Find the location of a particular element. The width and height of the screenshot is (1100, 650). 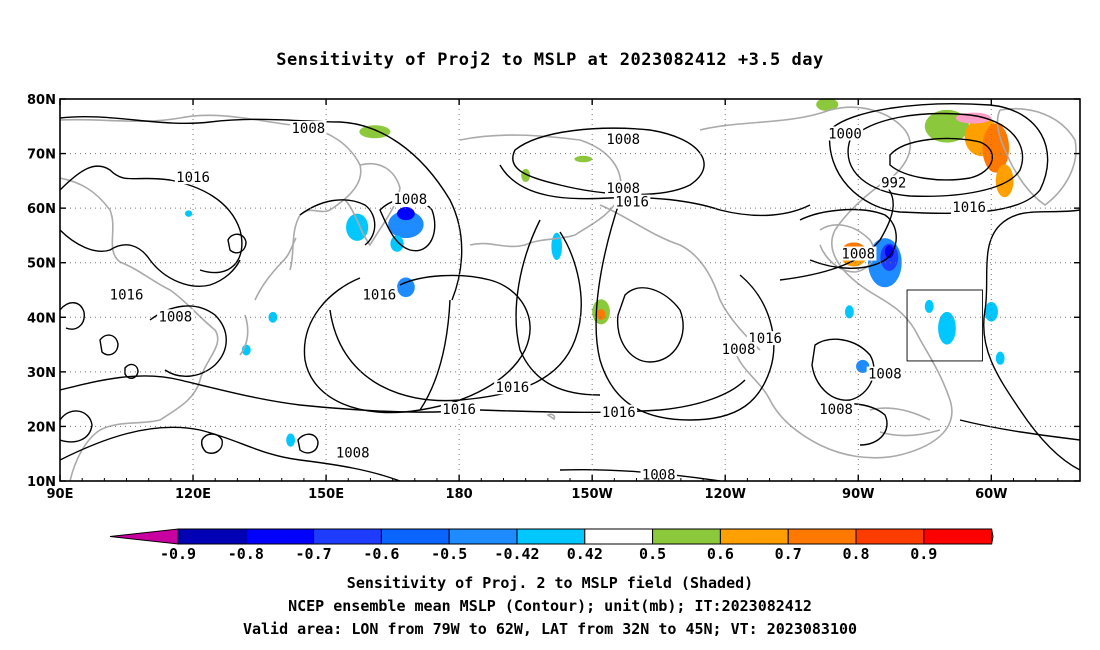

lon-label: 120E is located at coordinates (193, 494).